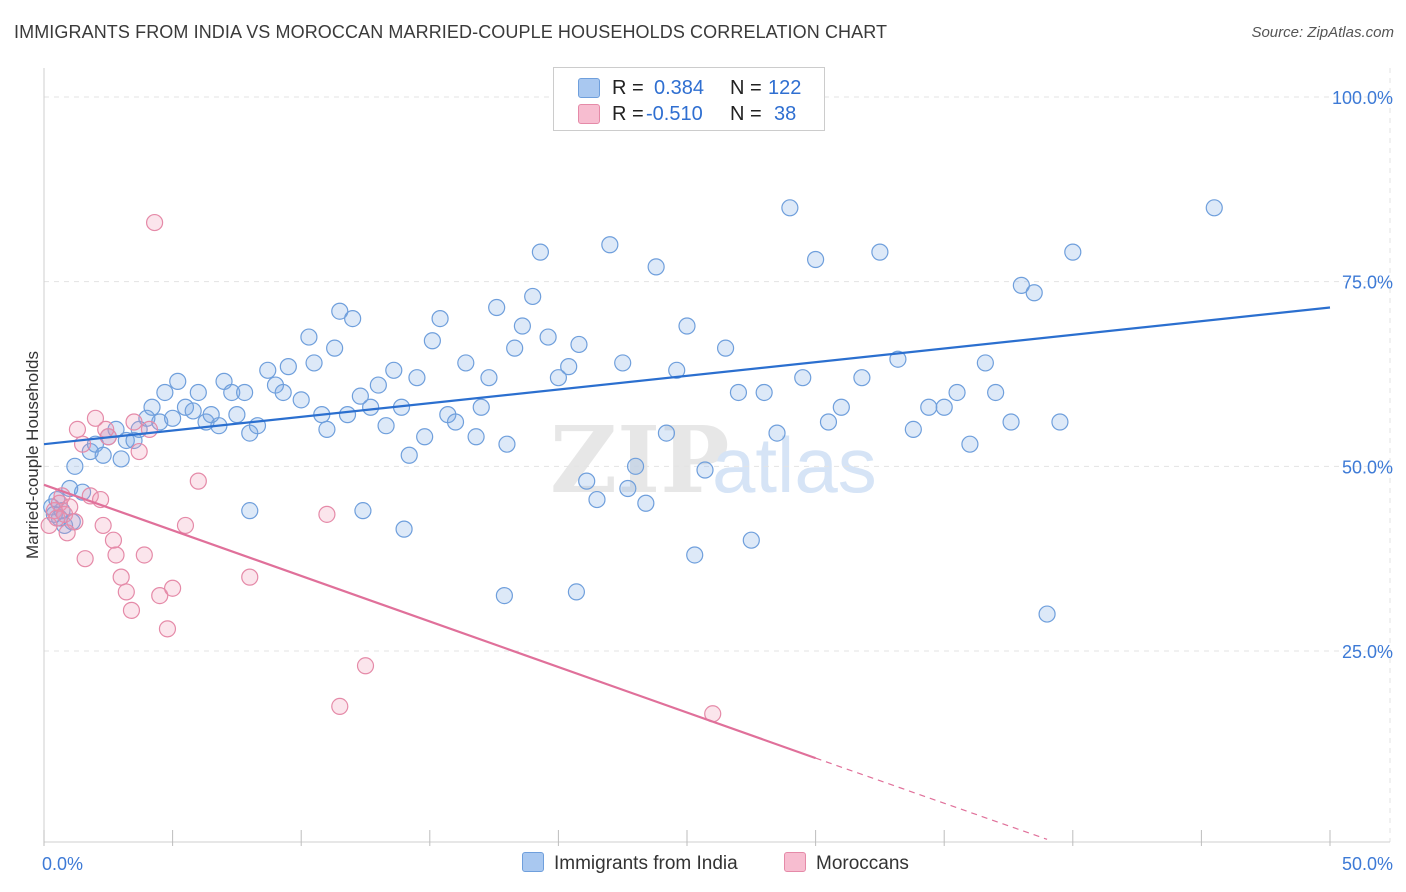 The width and height of the screenshot is (1406, 892). What do you see at coordinates (846, 864) in the screenshot?
I see `bottom-legend-moroccan: Moroccans` at bounding box center [846, 864].